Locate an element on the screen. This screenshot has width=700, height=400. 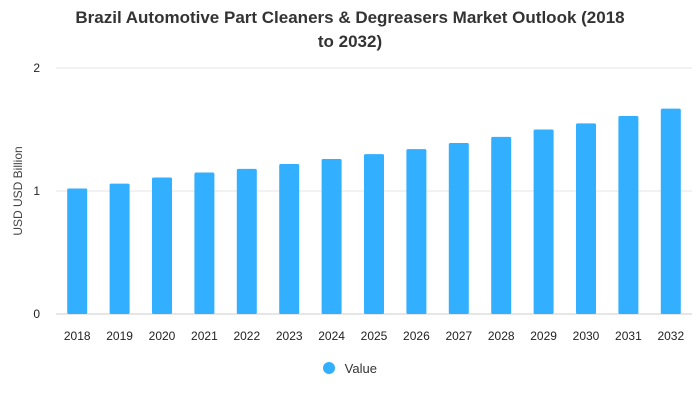
x-tick-label: 2025 is located at coordinates (374, 336).